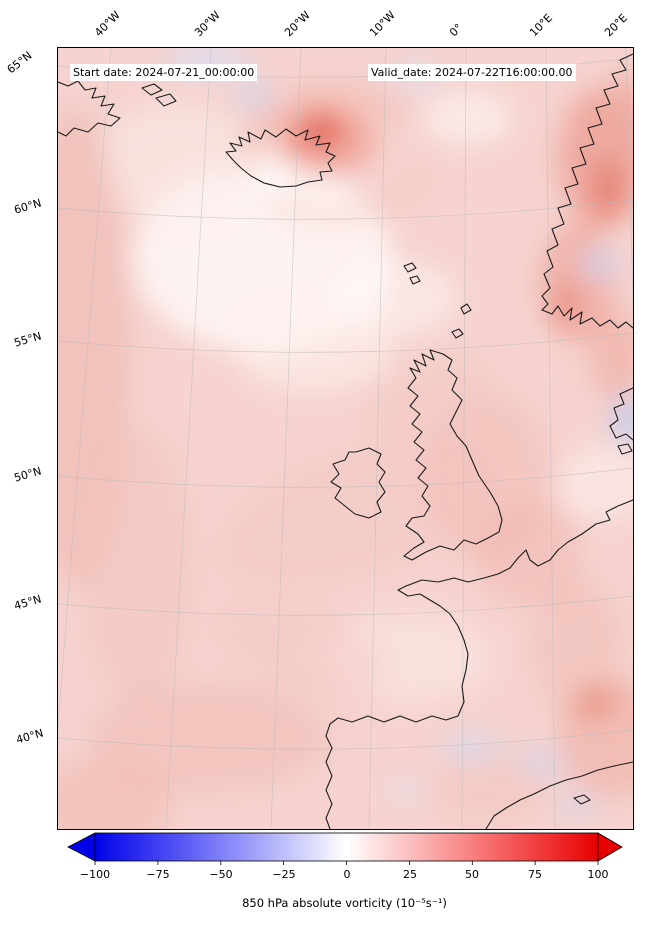  What do you see at coordinates (382, 24) in the screenshot?
I see `x-tick-label-10w: 10°W` at bounding box center [382, 24].